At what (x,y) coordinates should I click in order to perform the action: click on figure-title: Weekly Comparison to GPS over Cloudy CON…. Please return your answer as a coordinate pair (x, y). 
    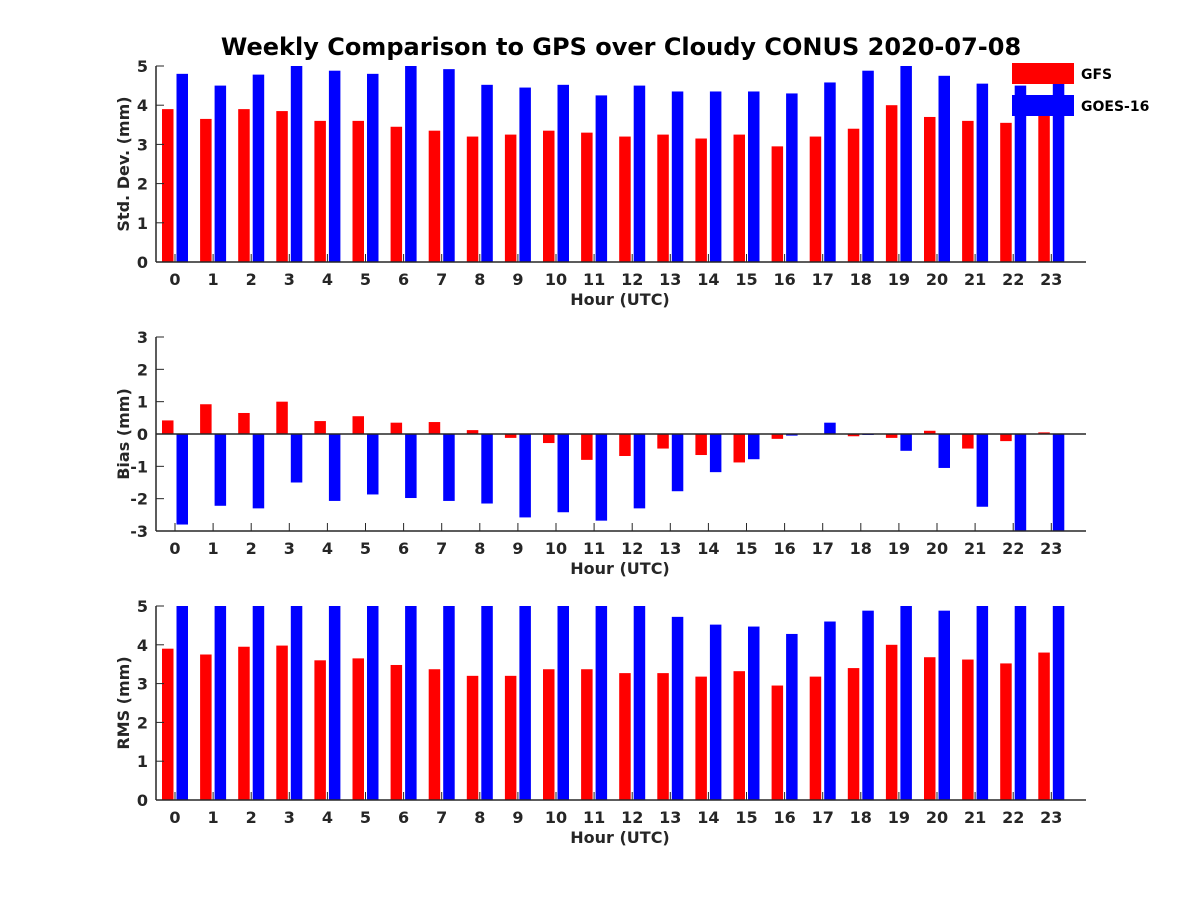
    Looking at the image, I should click on (621, 47).